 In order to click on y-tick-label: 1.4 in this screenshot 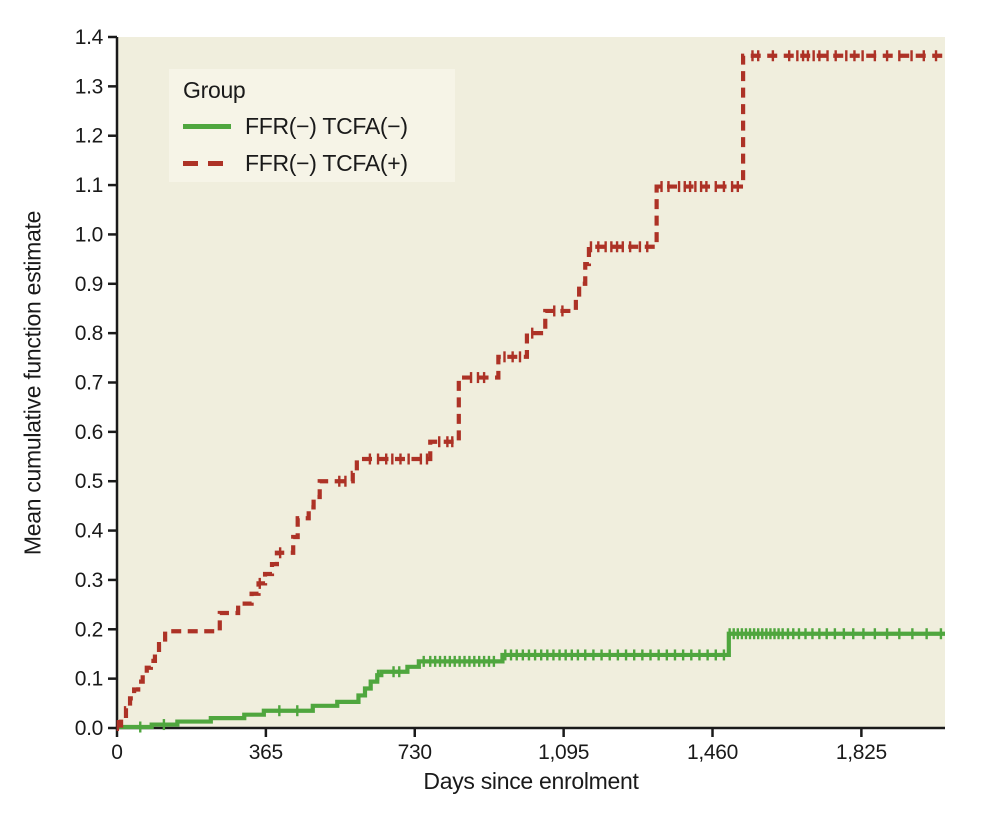, I will do `click(89, 37)`.